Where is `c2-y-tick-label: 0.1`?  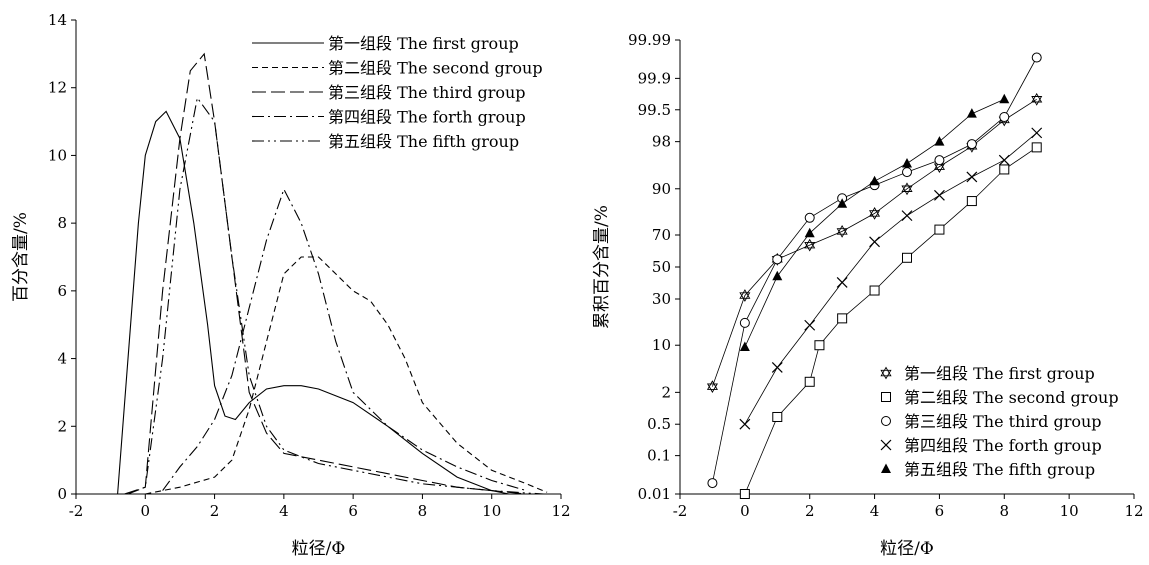 c2-y-tick-label: 0.1 is located at coordinates (659, 456).